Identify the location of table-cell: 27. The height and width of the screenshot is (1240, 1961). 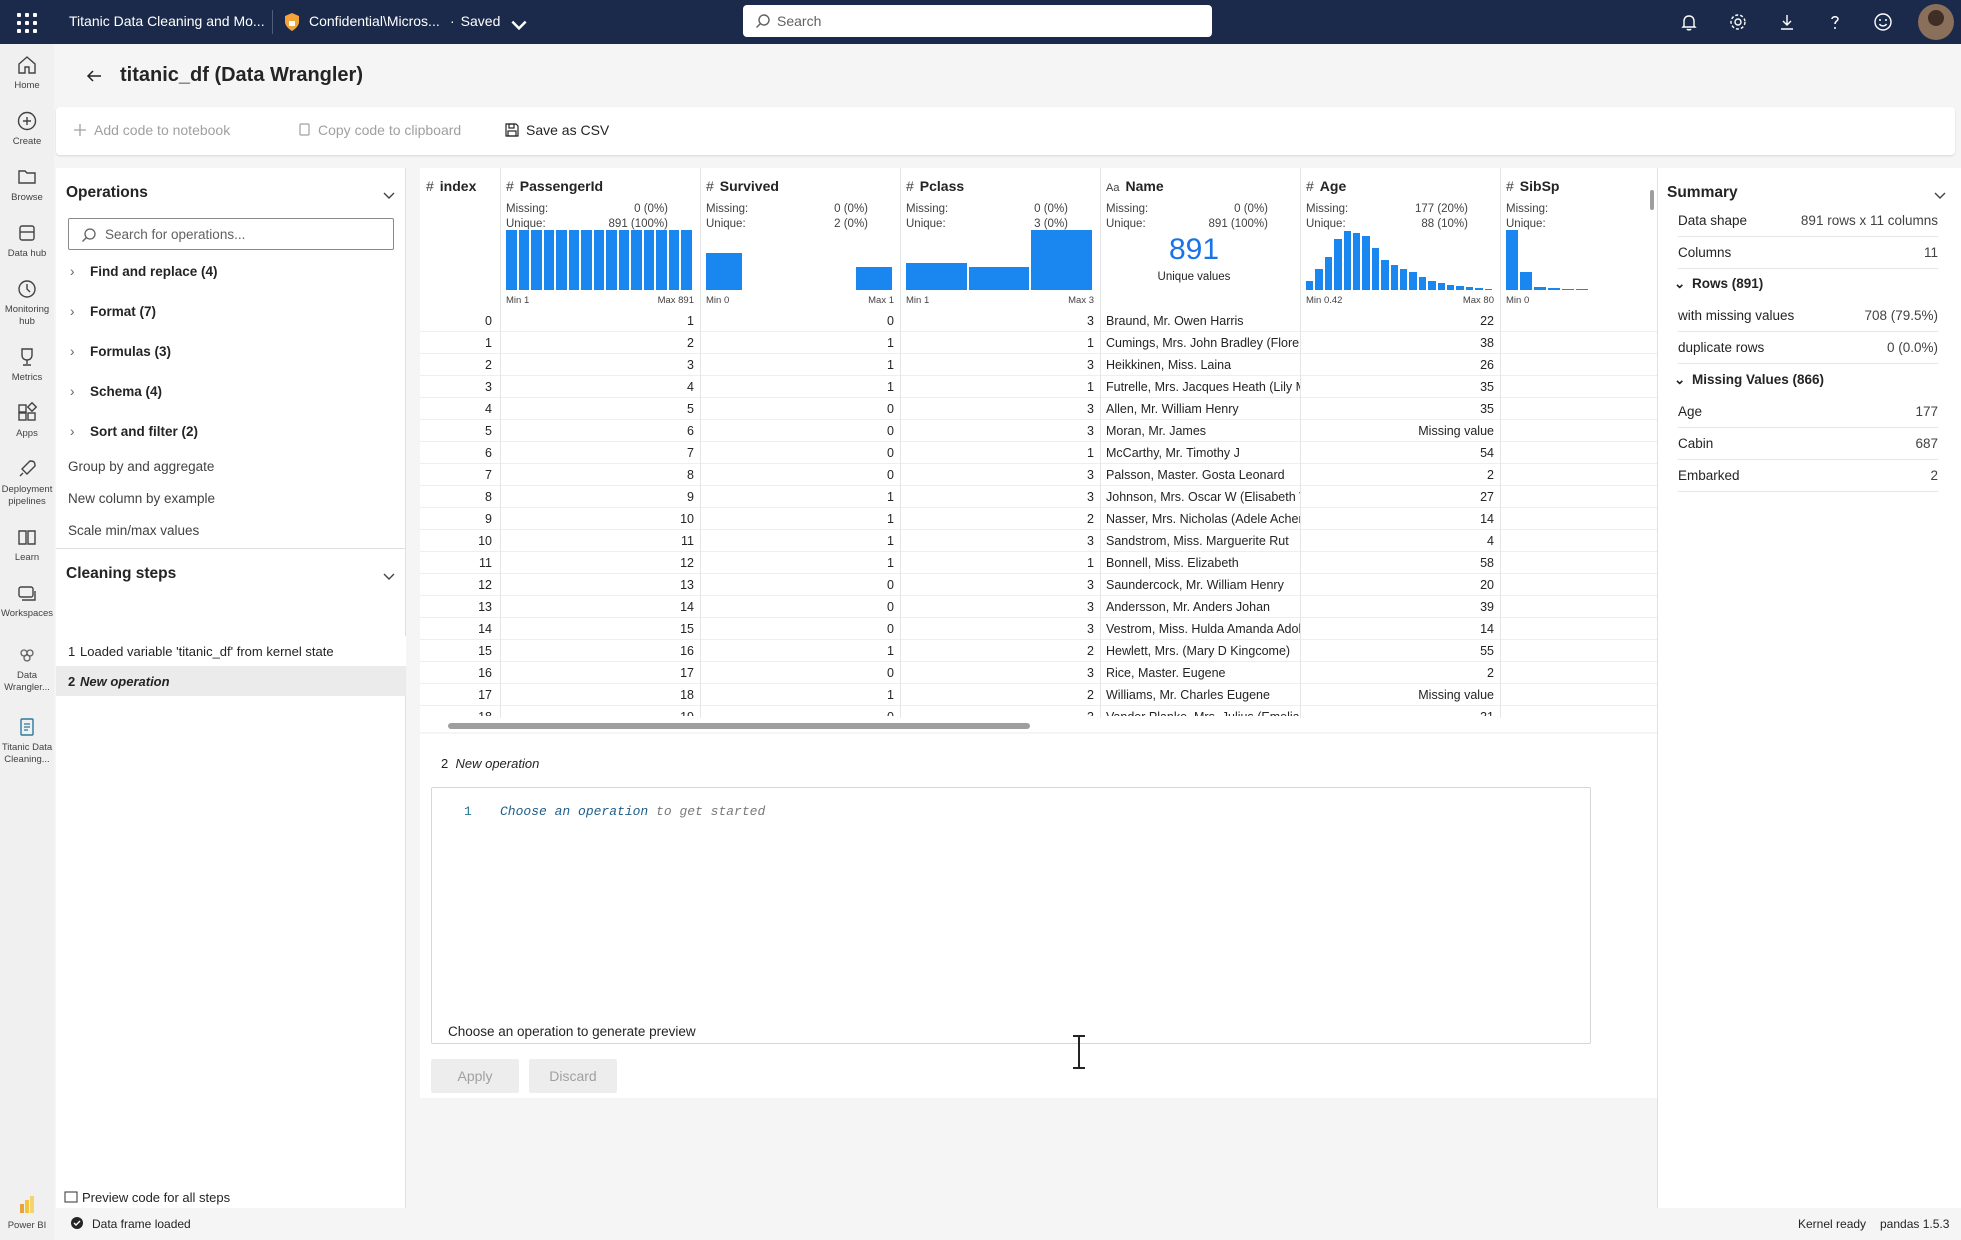
(1487, 497).